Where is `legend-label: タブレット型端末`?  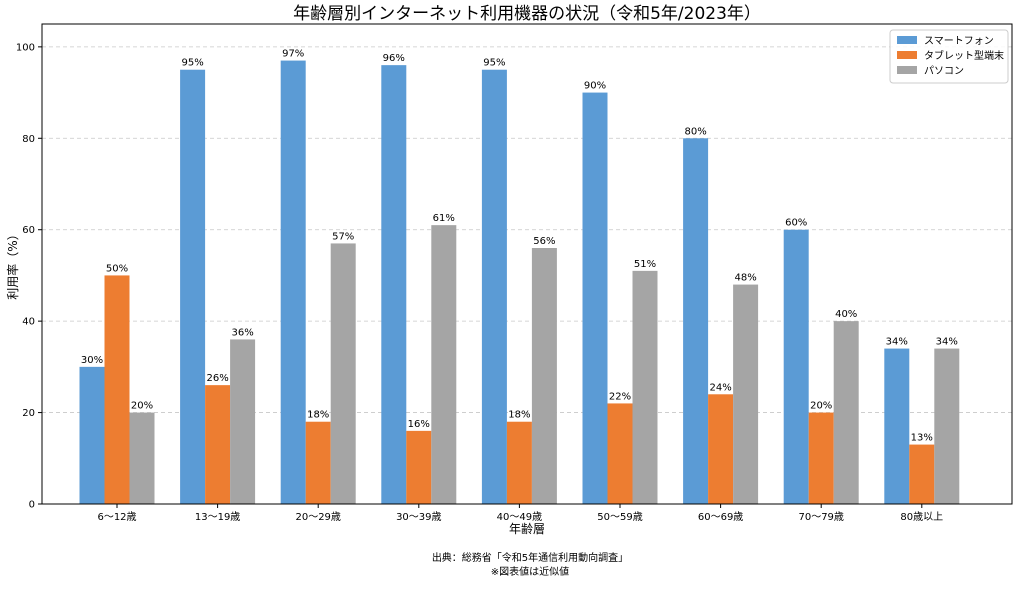
legend-label: タブレット型端末 is located at coordinates (964, 55).